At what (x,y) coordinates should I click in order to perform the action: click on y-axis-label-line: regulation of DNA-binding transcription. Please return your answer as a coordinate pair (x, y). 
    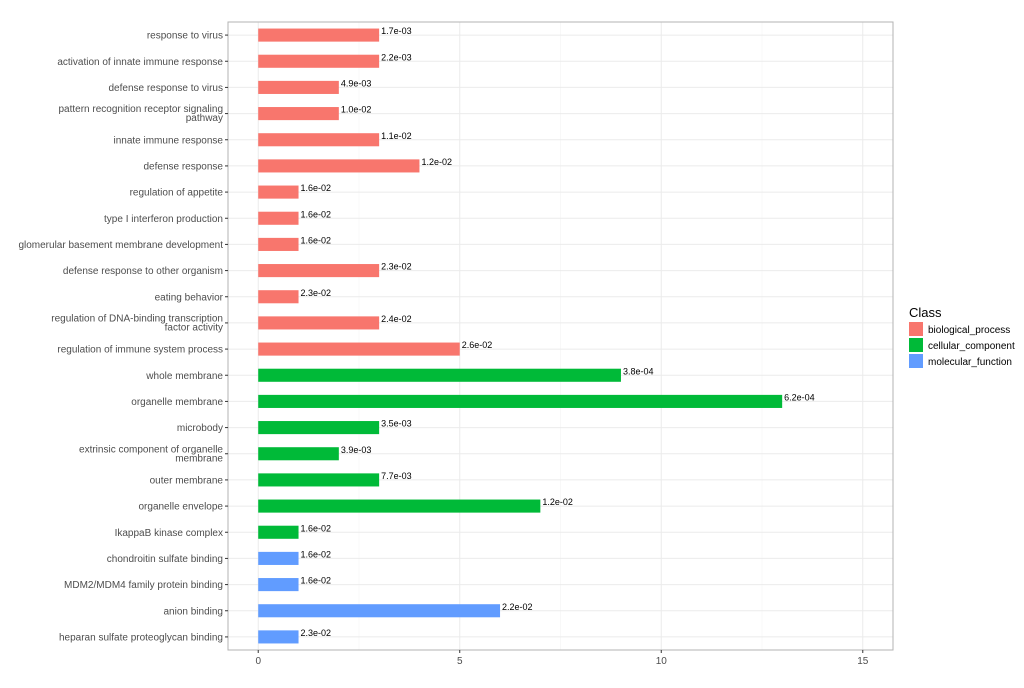
    Looking at the image, I should click on (137, 318).